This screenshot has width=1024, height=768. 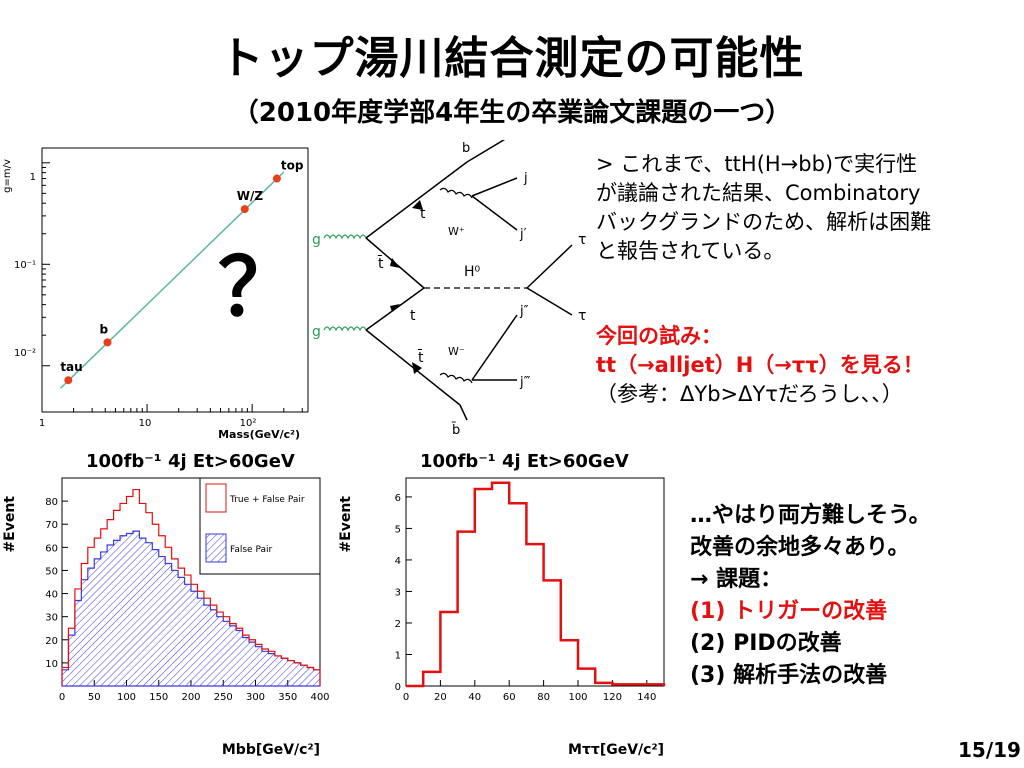 What do you see at coordinates (51, 502) in the screenshot?
I see `y-tick-label: 80` at bounding box center [51, 502].